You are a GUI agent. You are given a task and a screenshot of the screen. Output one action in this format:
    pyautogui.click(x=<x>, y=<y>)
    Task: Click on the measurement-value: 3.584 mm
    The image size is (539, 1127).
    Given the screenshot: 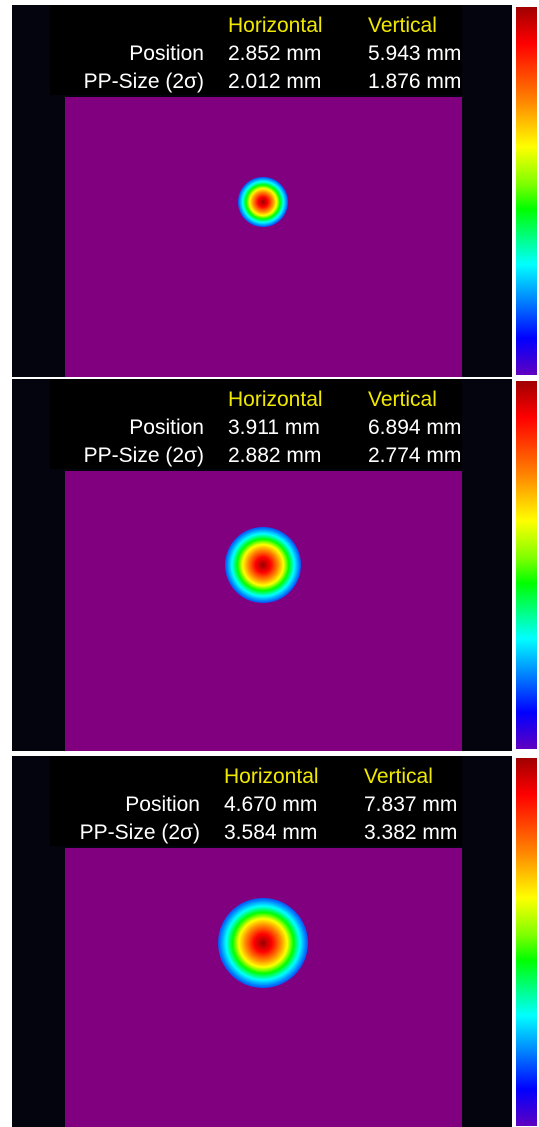 What is the action you would take?
    pyautogui.click(x=271, y=832)
    